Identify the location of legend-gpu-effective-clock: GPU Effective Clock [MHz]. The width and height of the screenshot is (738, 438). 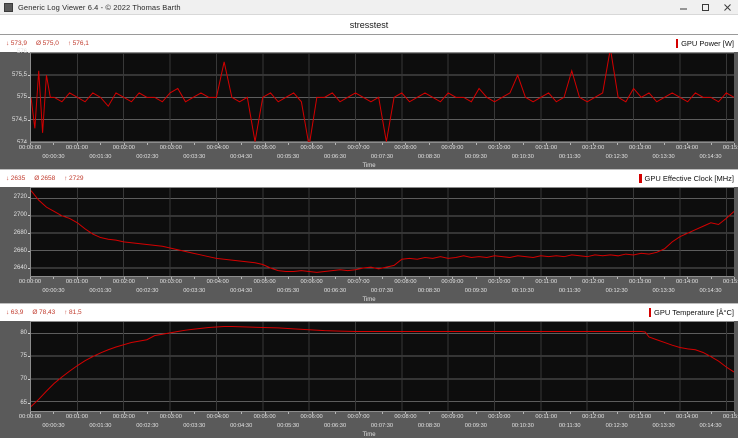
(686, 178).